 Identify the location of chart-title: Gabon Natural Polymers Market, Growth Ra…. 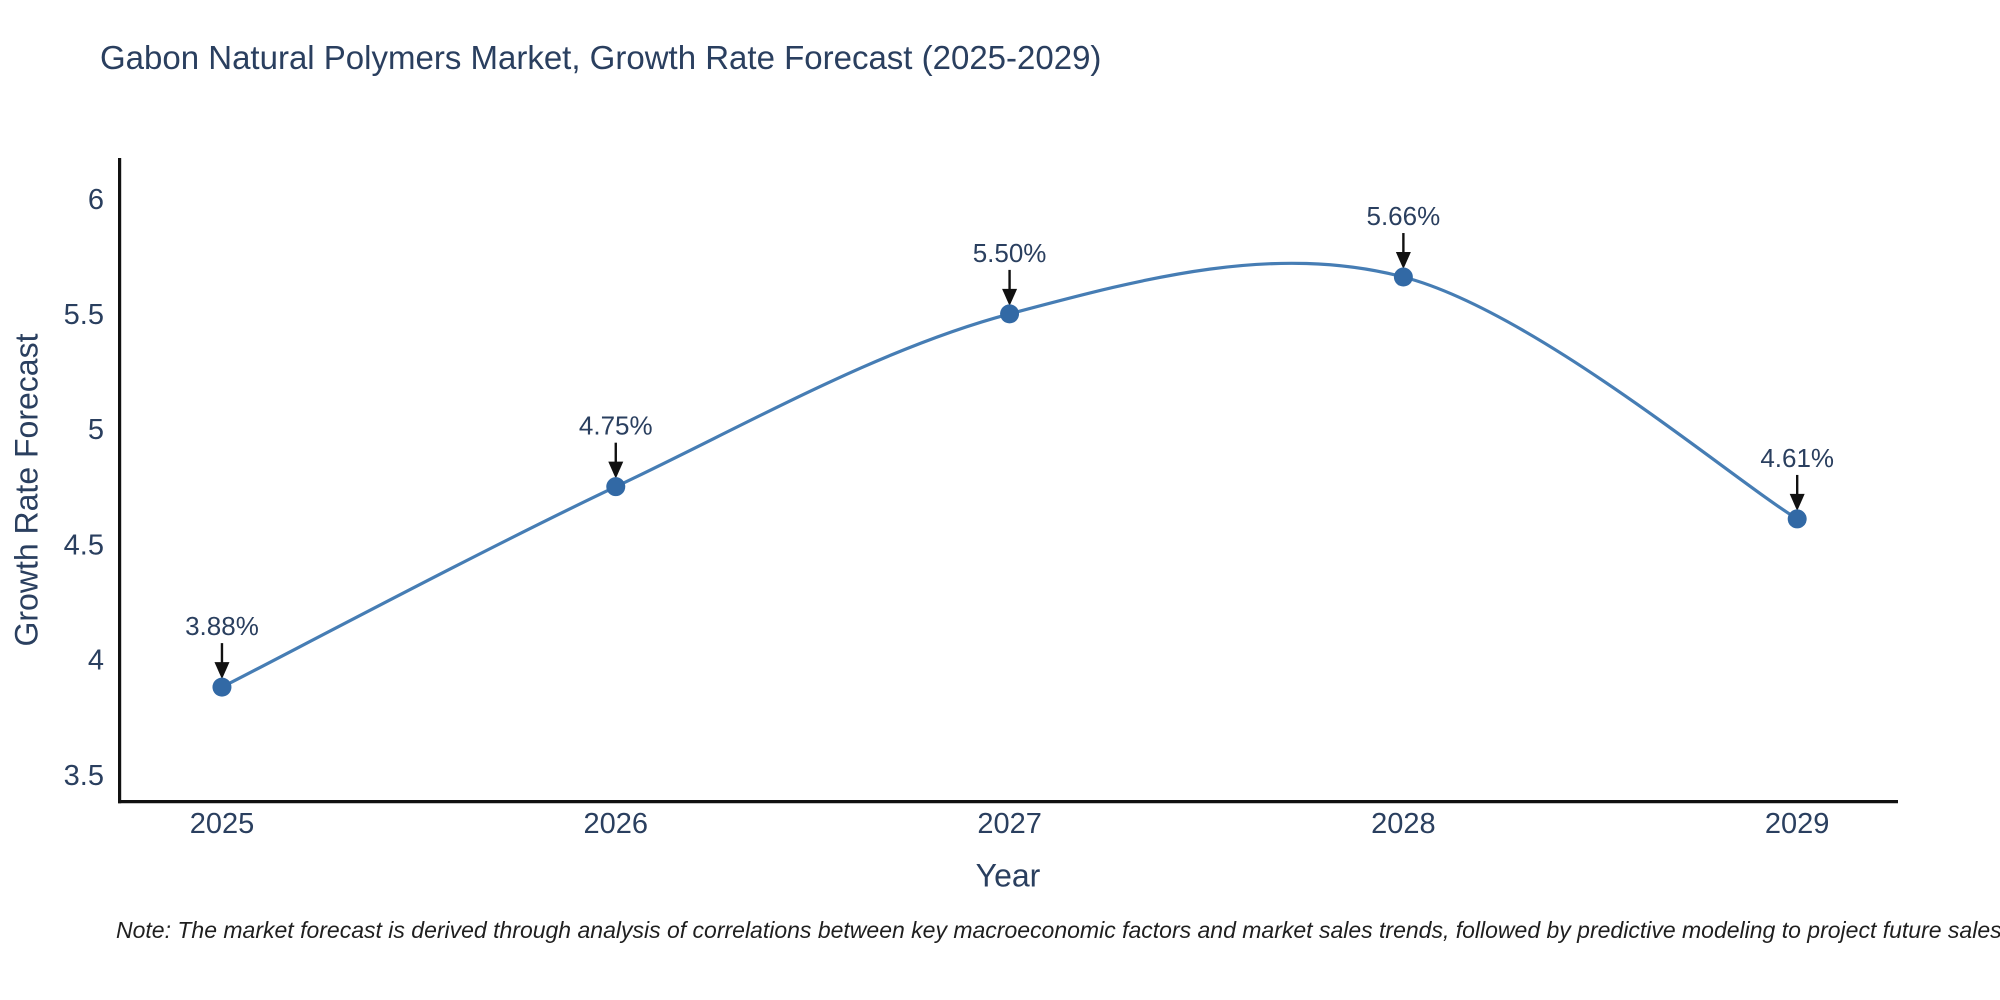
(601, 57).